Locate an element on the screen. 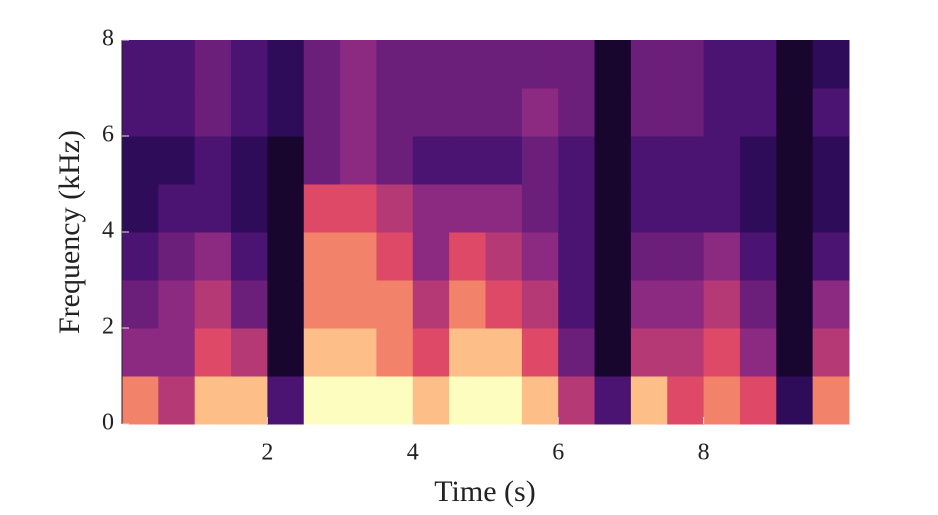 The height and width of the screenshot is (515, 938). y-tick-label: 2 is located at coordinates (108, 327).